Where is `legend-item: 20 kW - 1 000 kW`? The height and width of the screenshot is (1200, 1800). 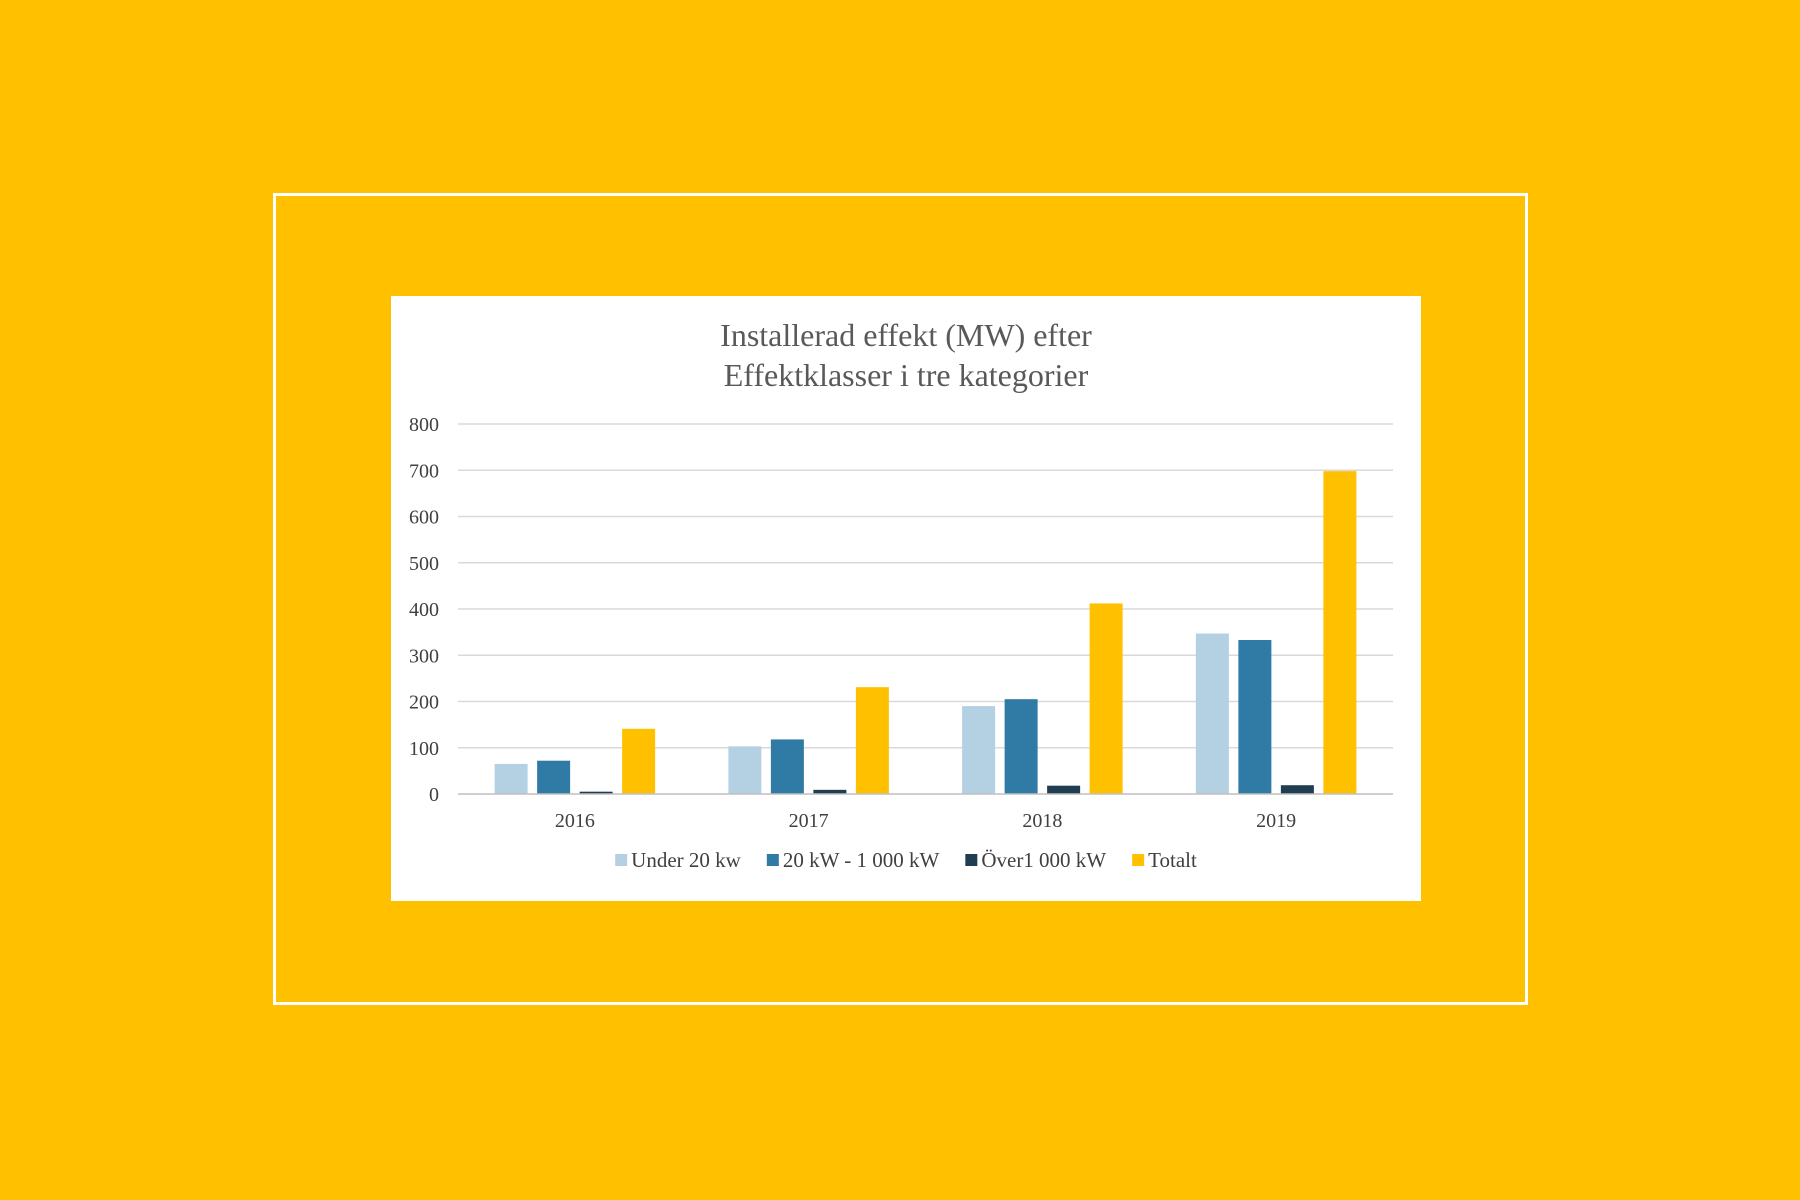
legend-item: 20 kW - 1 000 kW is located at coordinates (853, 860).